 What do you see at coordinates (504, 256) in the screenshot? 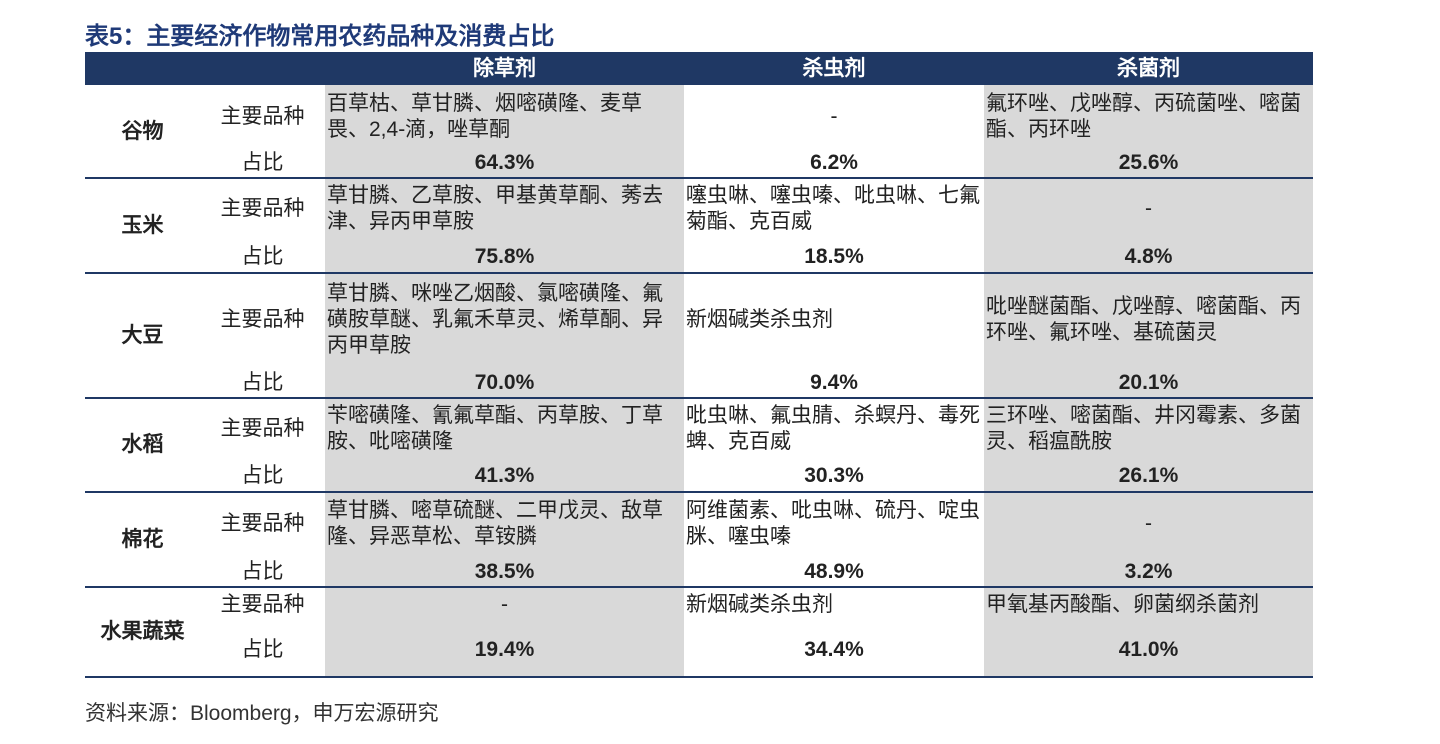
I see `share-cell: 75.8%` at bounding box center [504, 256].